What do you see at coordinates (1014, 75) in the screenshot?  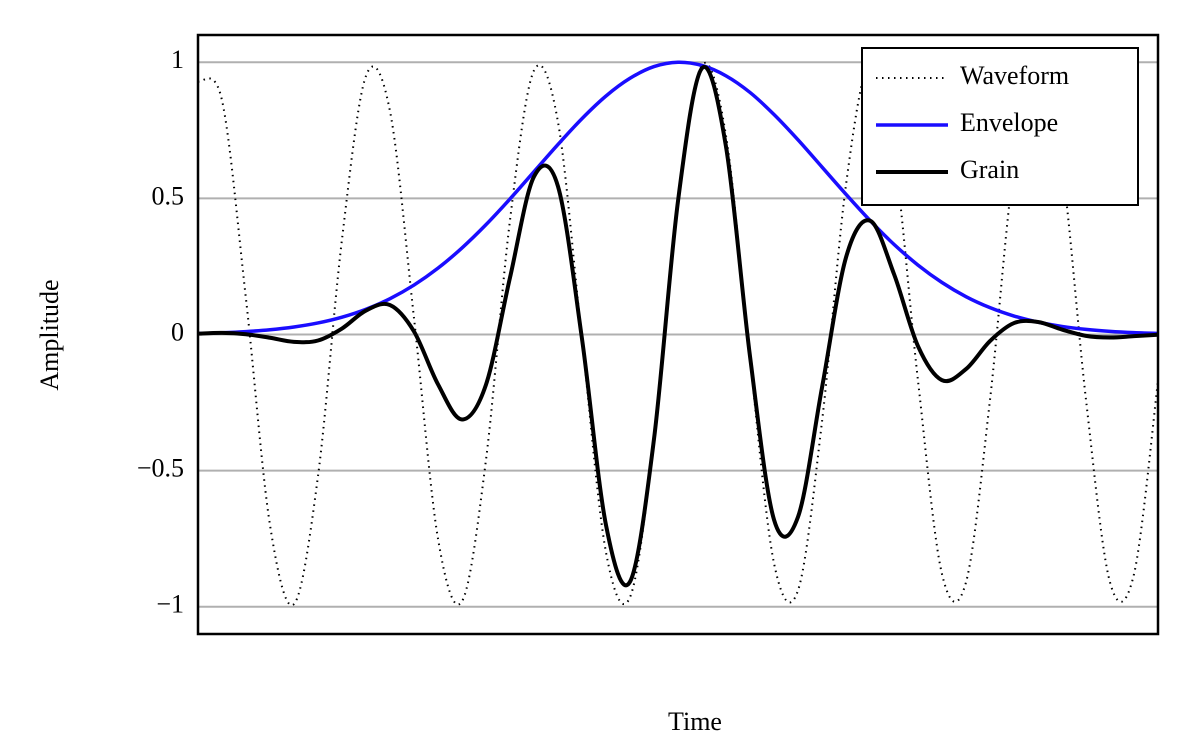 I see `legend-label: Waveform` at bounding box center [1014, 75].